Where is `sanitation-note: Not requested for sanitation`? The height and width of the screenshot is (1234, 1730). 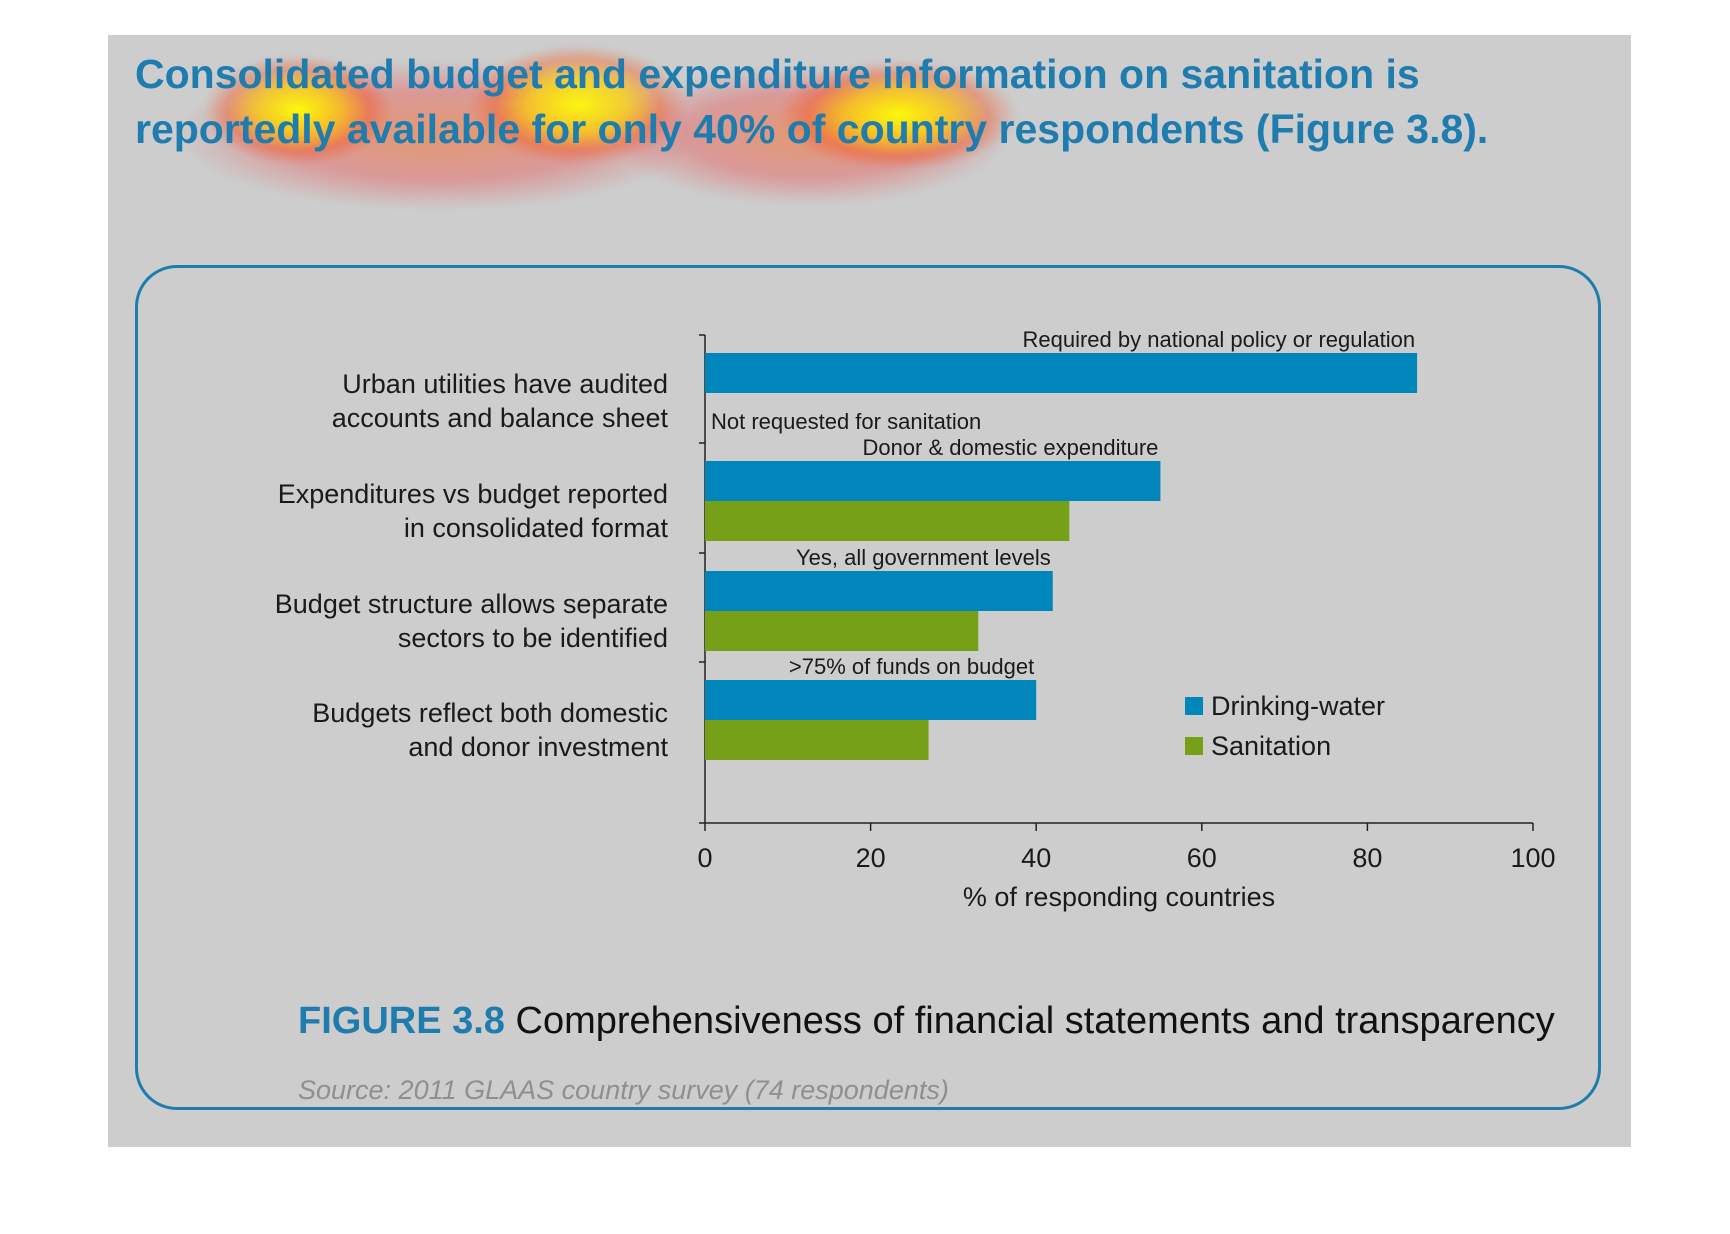 sanitation-note: Not requested for sanitation is located at coordinates (846, 421).